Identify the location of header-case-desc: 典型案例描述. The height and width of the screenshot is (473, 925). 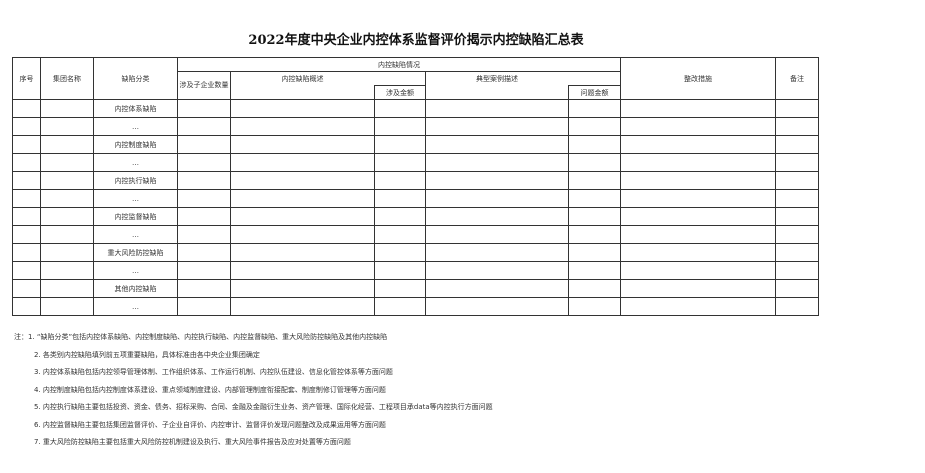
(497, 85).